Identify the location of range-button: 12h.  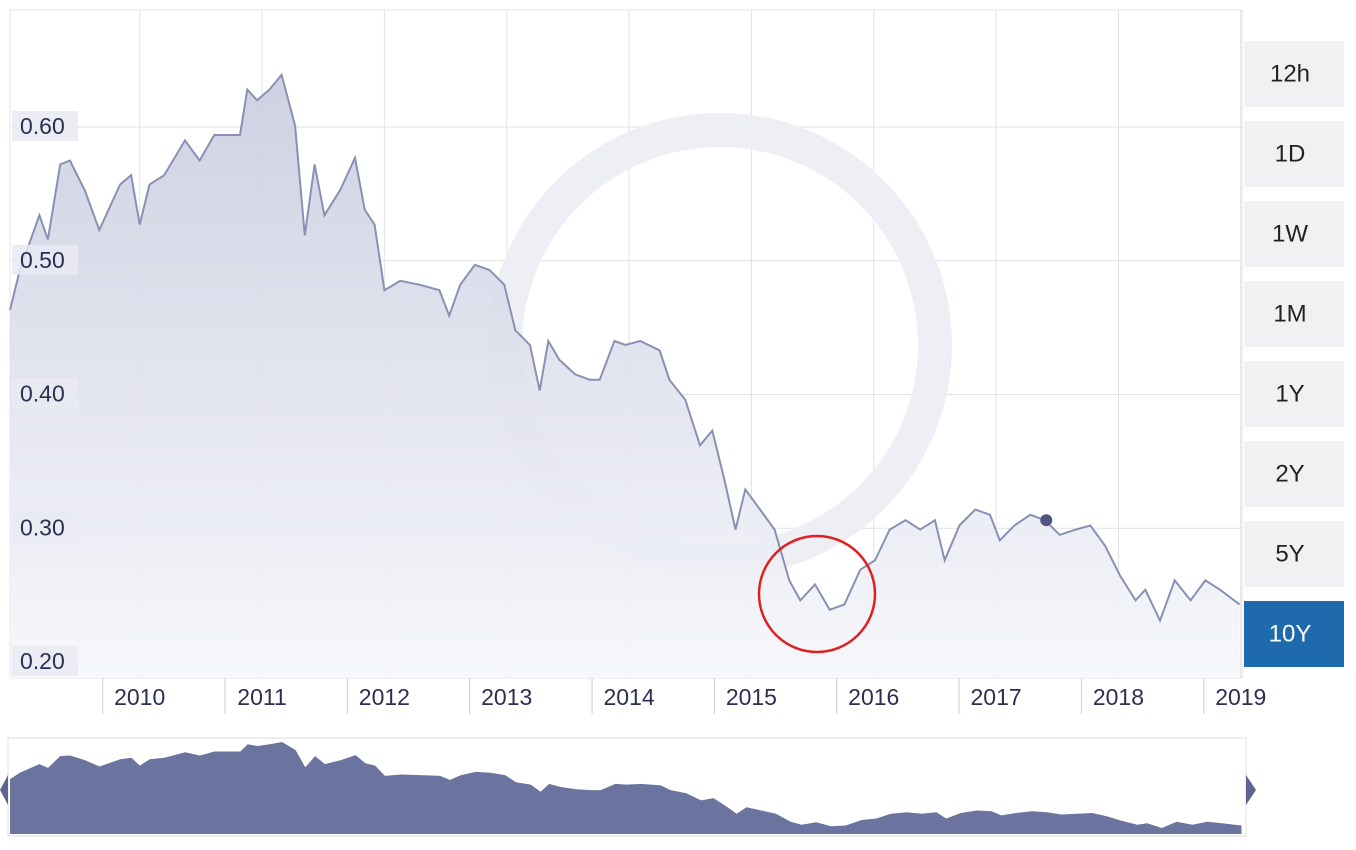
(1294, 74).